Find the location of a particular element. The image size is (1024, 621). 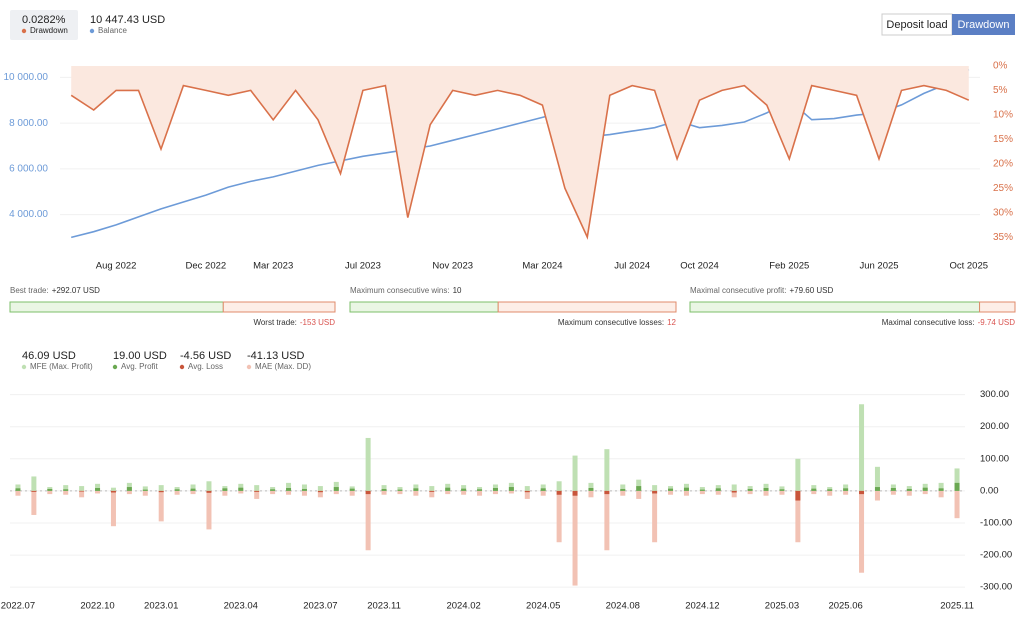

button-label: Drawdown is located at coordinates (984, 25).